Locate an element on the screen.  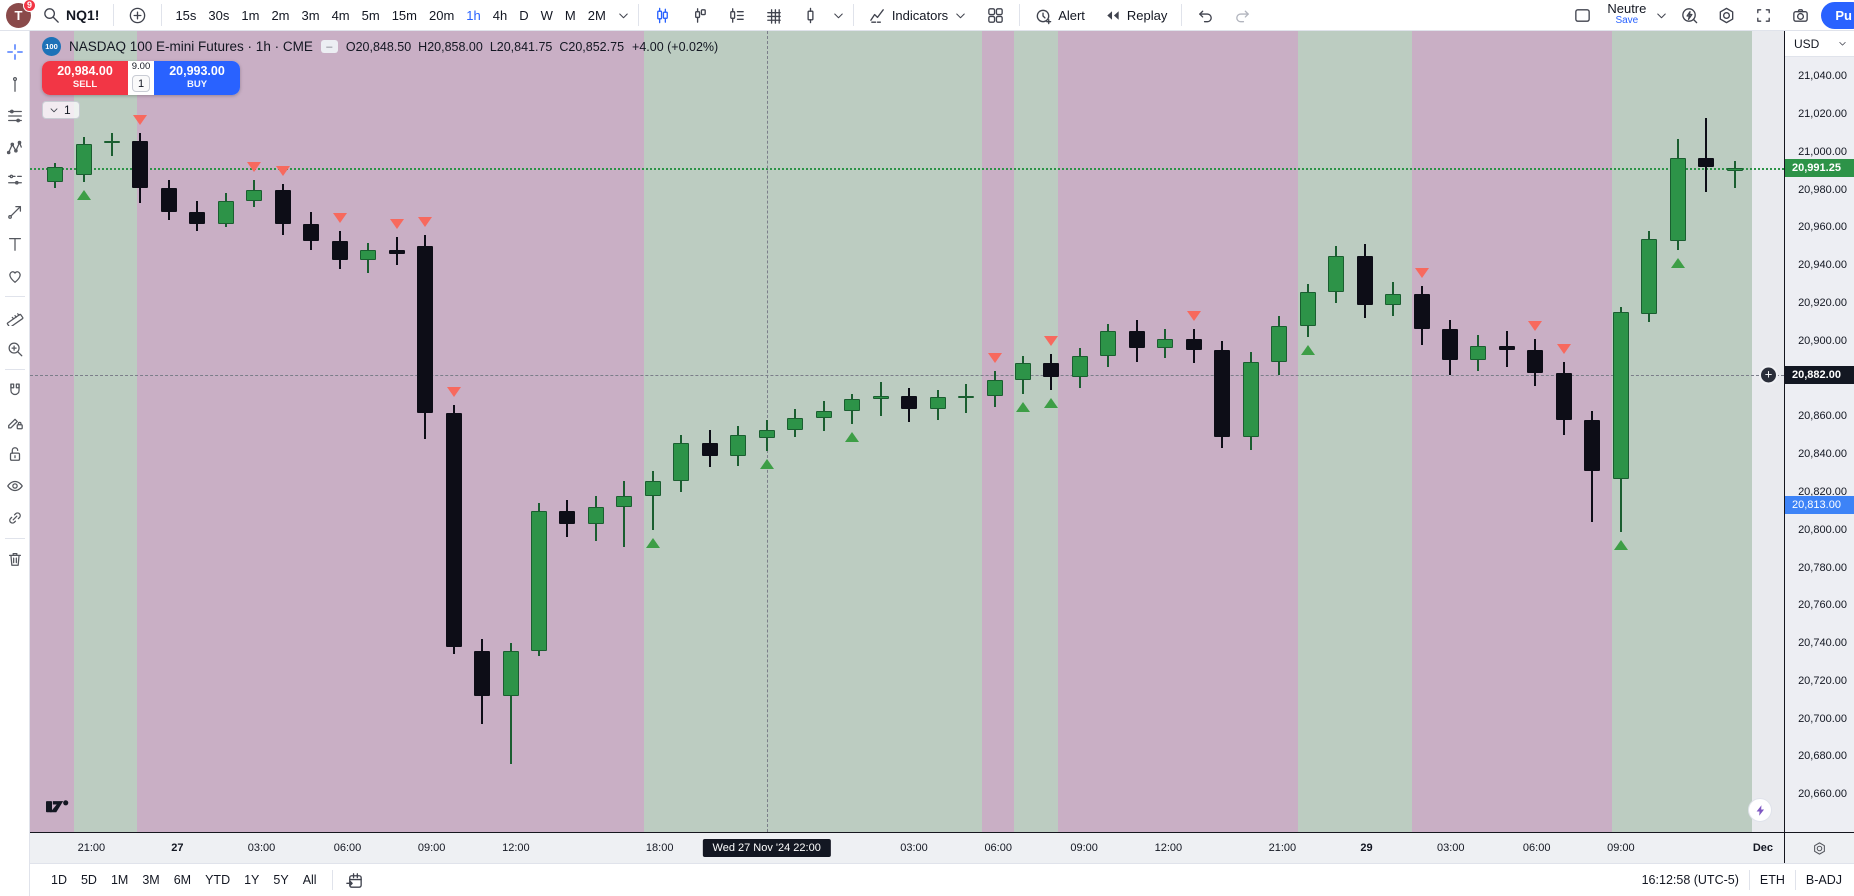
tool-trend-line is located at coordinates (15, 84).